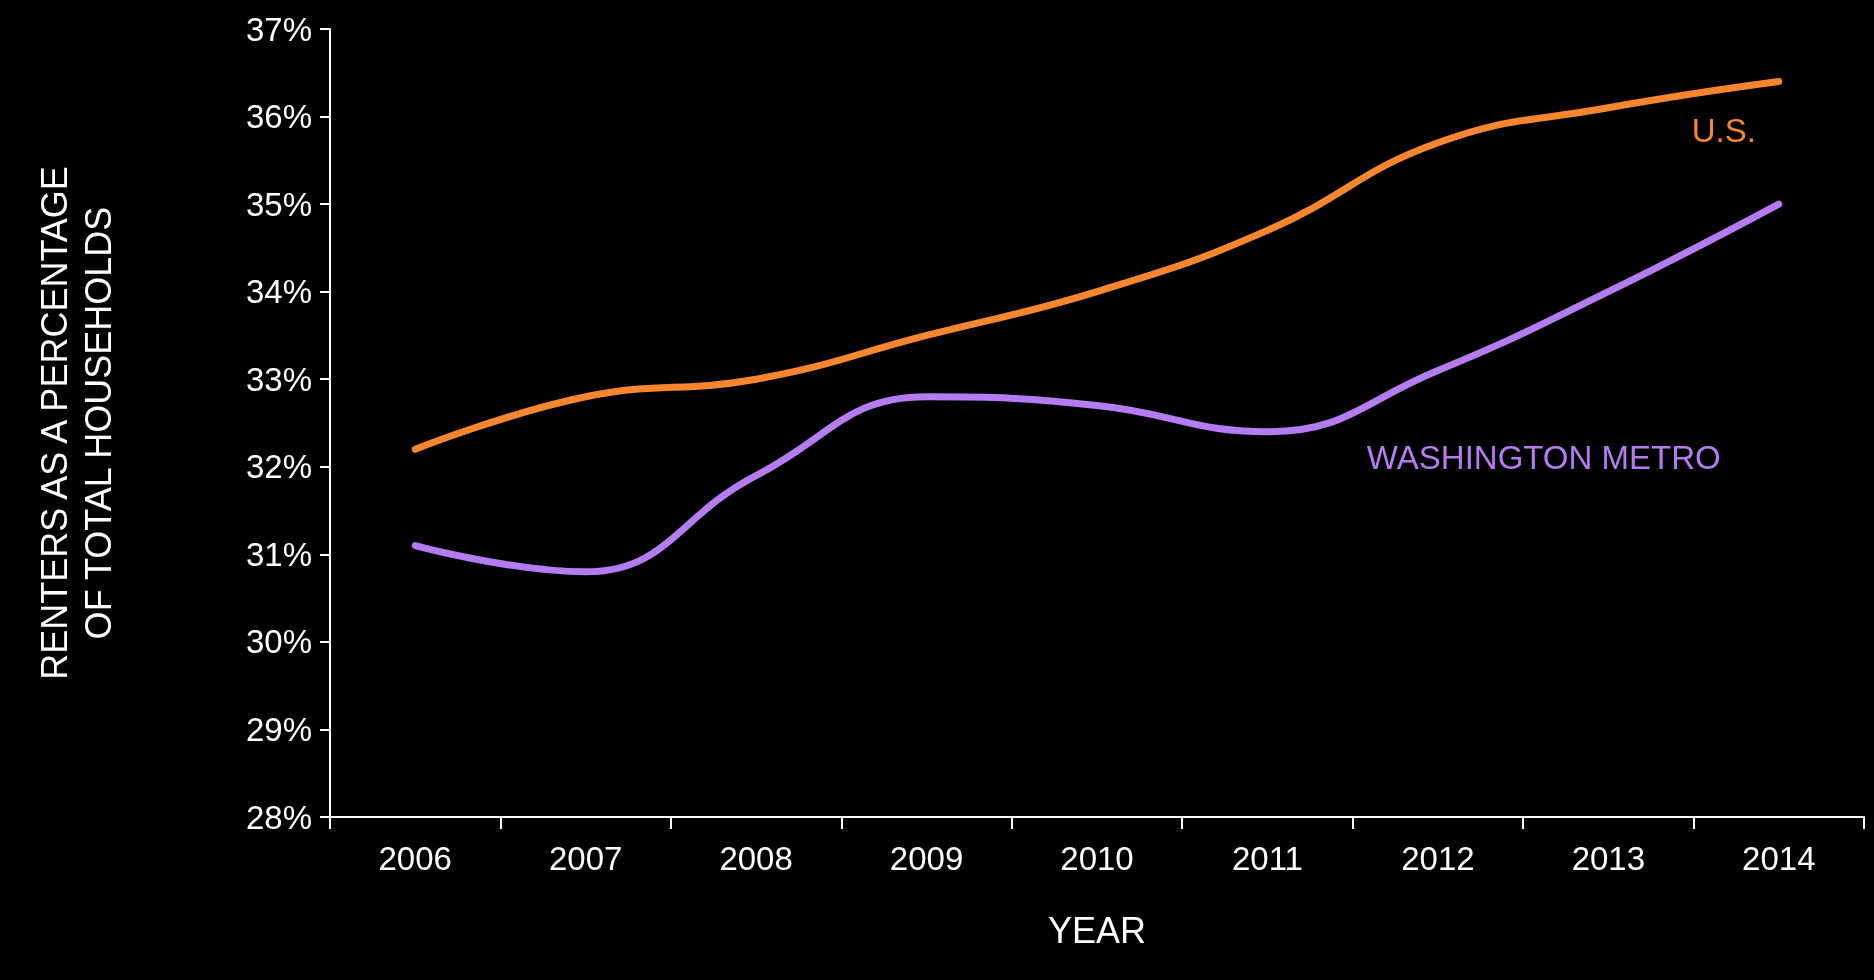 Image resolution: width=1874 pixels, height=980 pixels. I want to click on x-tick-label: 2008, so click(756, 858).